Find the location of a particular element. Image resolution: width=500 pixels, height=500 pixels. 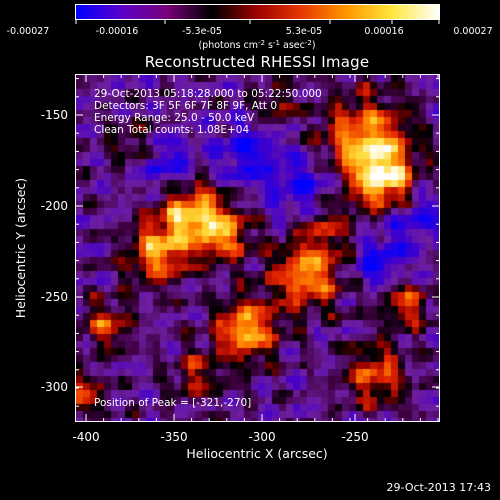

colorbar-tick-label: -0.00027 is located at coordinates (28, 31).